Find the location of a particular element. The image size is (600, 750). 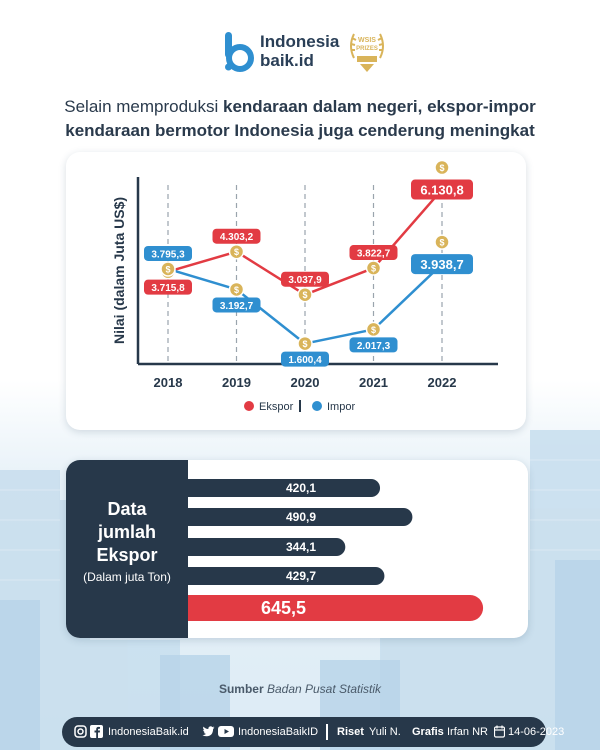

coin-icon-ekspor-2019-symbol: $ is located at coordinates (236, 252).